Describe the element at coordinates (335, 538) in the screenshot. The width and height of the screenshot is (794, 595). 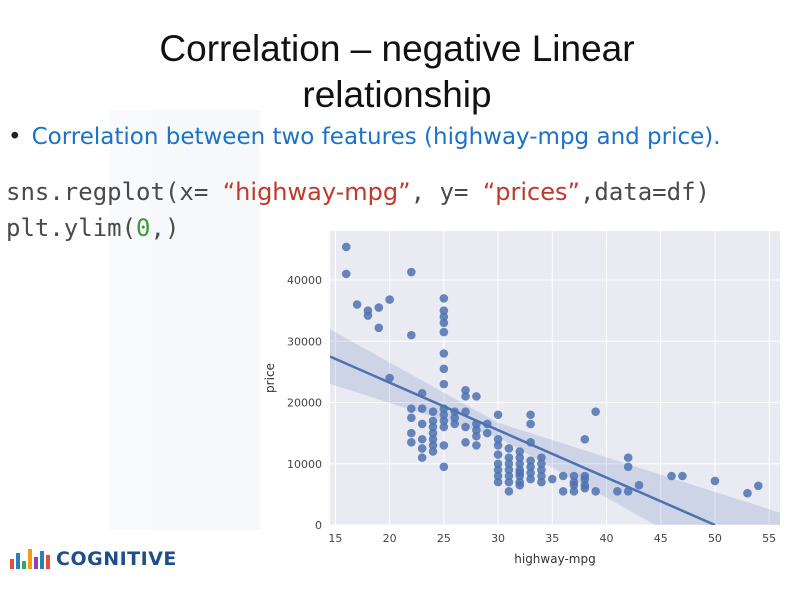
I see `x-tick-label: 15` at that location.